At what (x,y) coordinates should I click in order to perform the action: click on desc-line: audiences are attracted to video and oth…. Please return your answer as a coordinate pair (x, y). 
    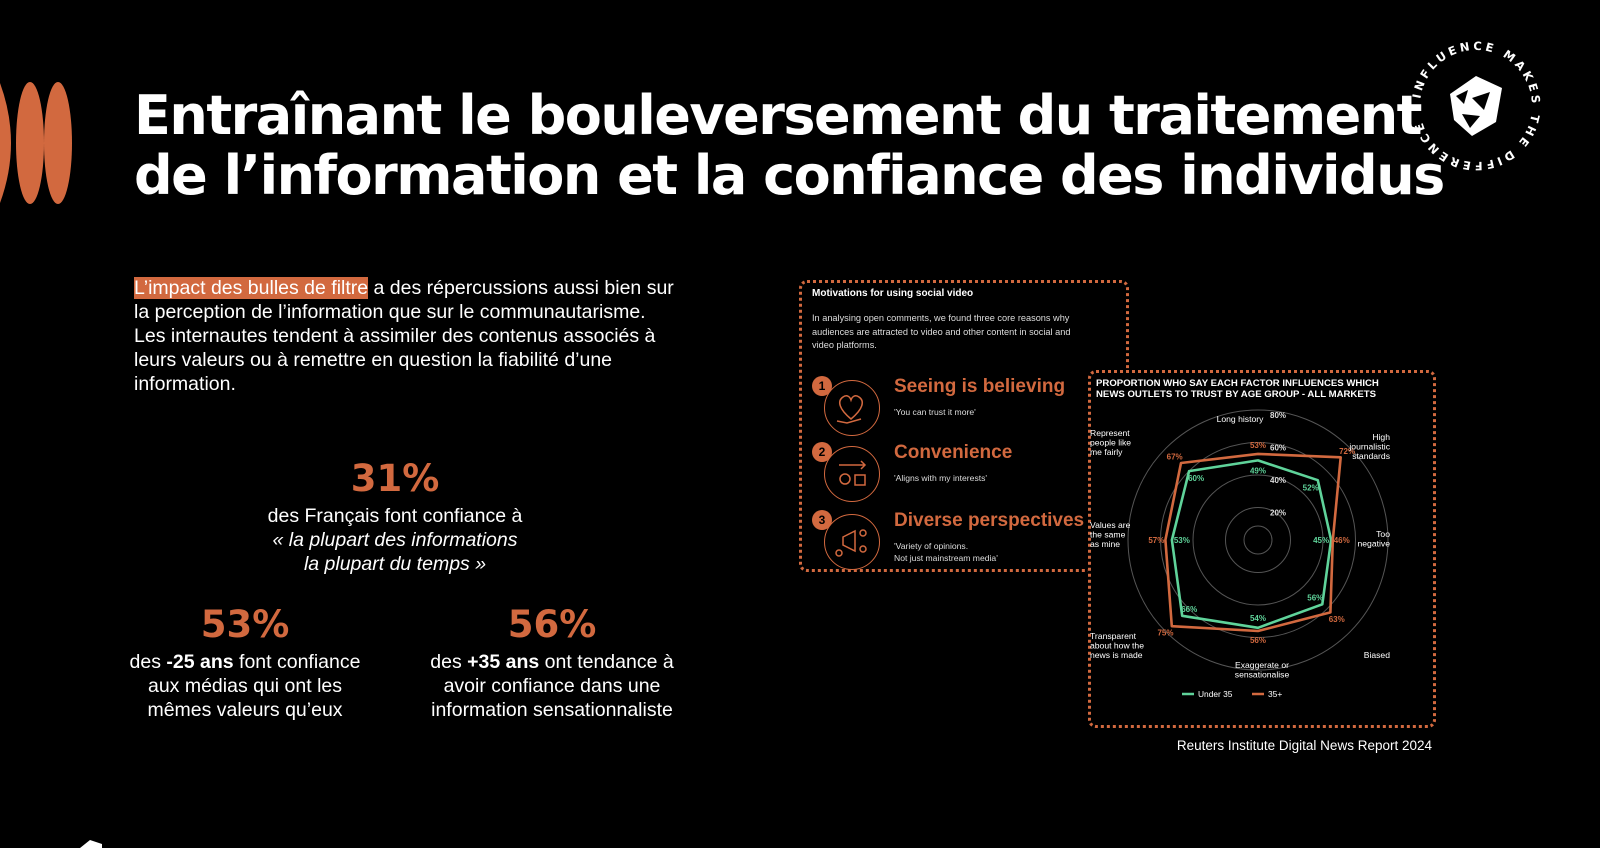
    Looking at the image, I should click on (941, 331).